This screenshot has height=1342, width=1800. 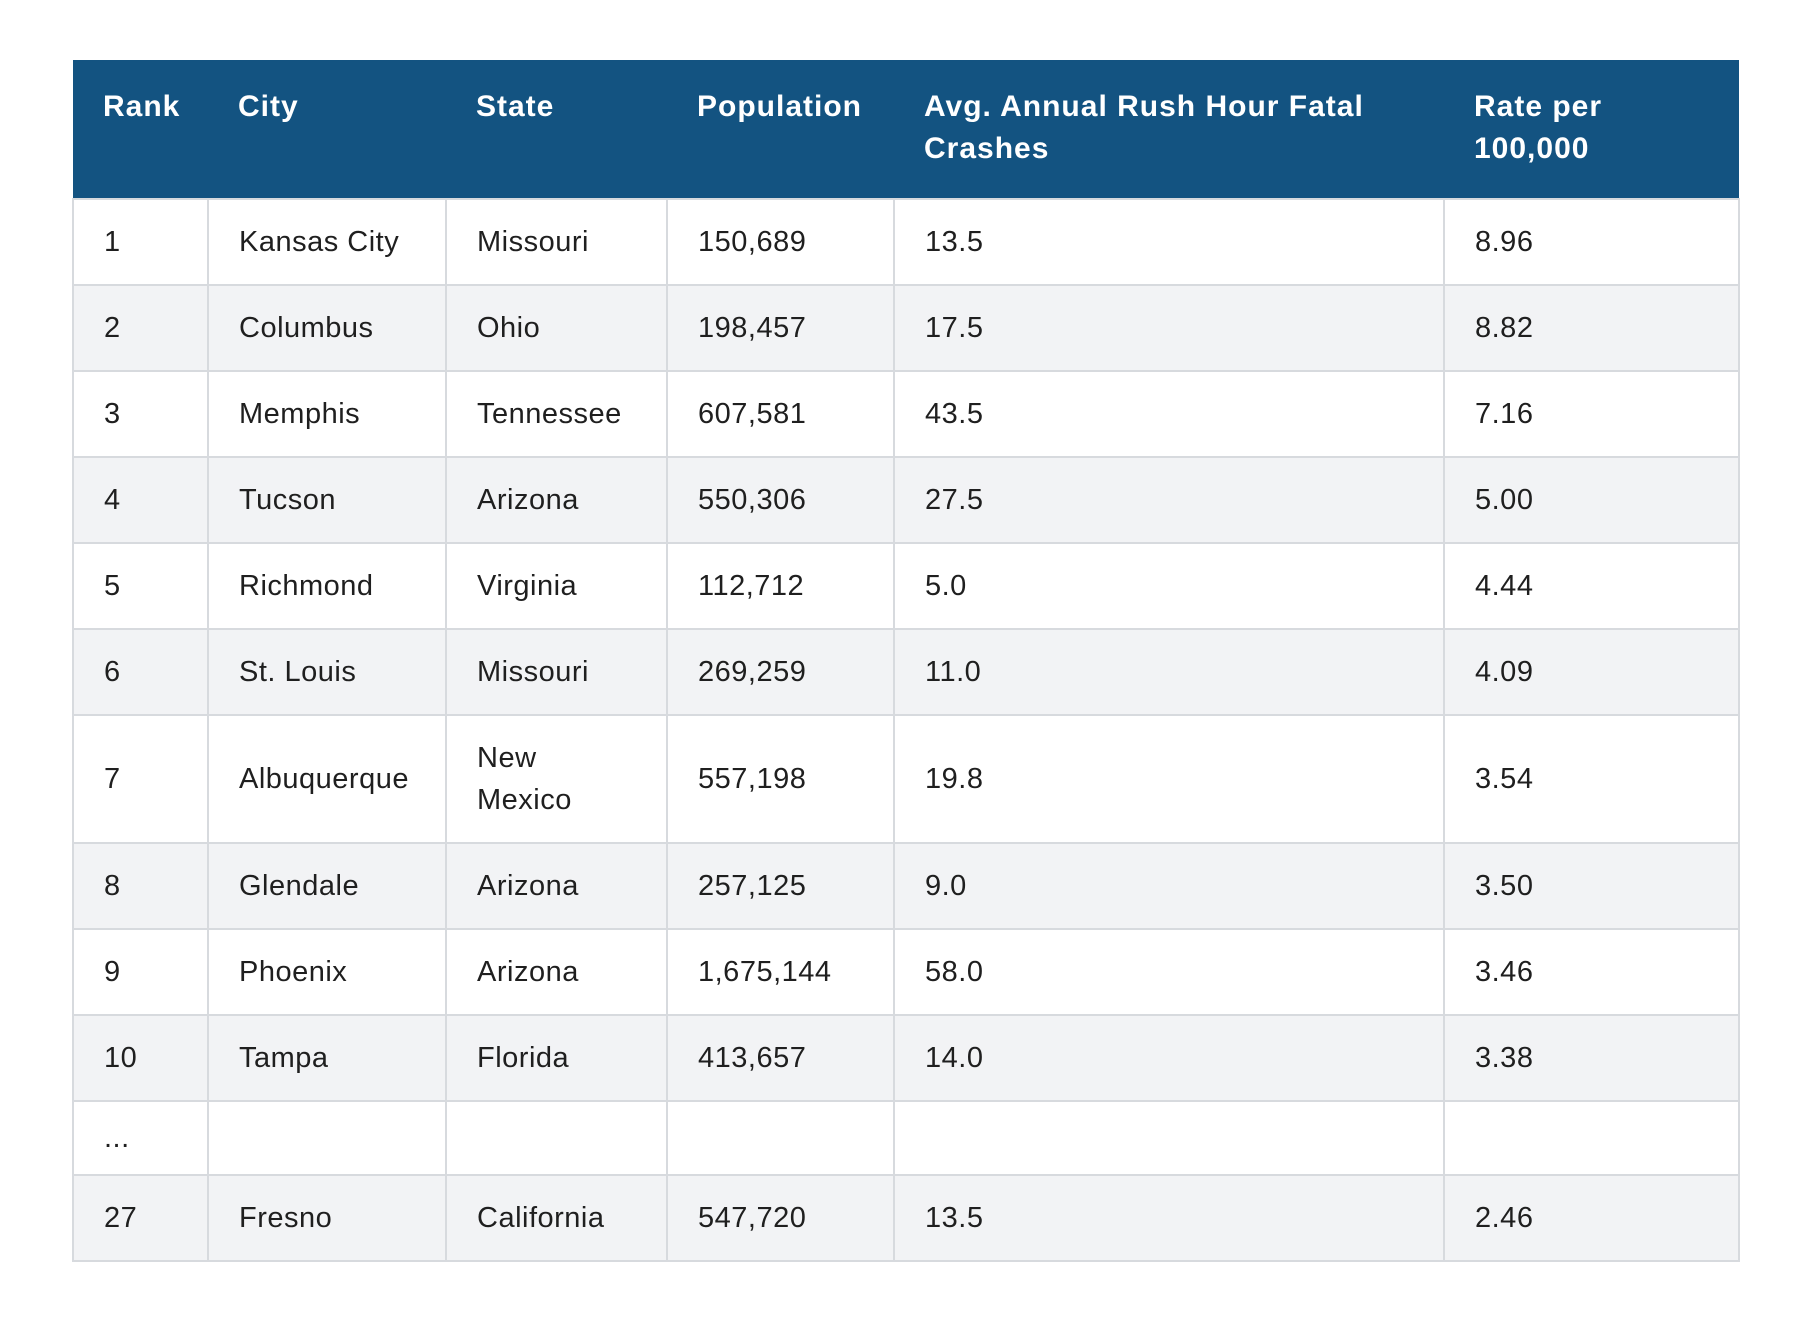 I want to click on cell-population: 557,198, so click(x=780, y=779).